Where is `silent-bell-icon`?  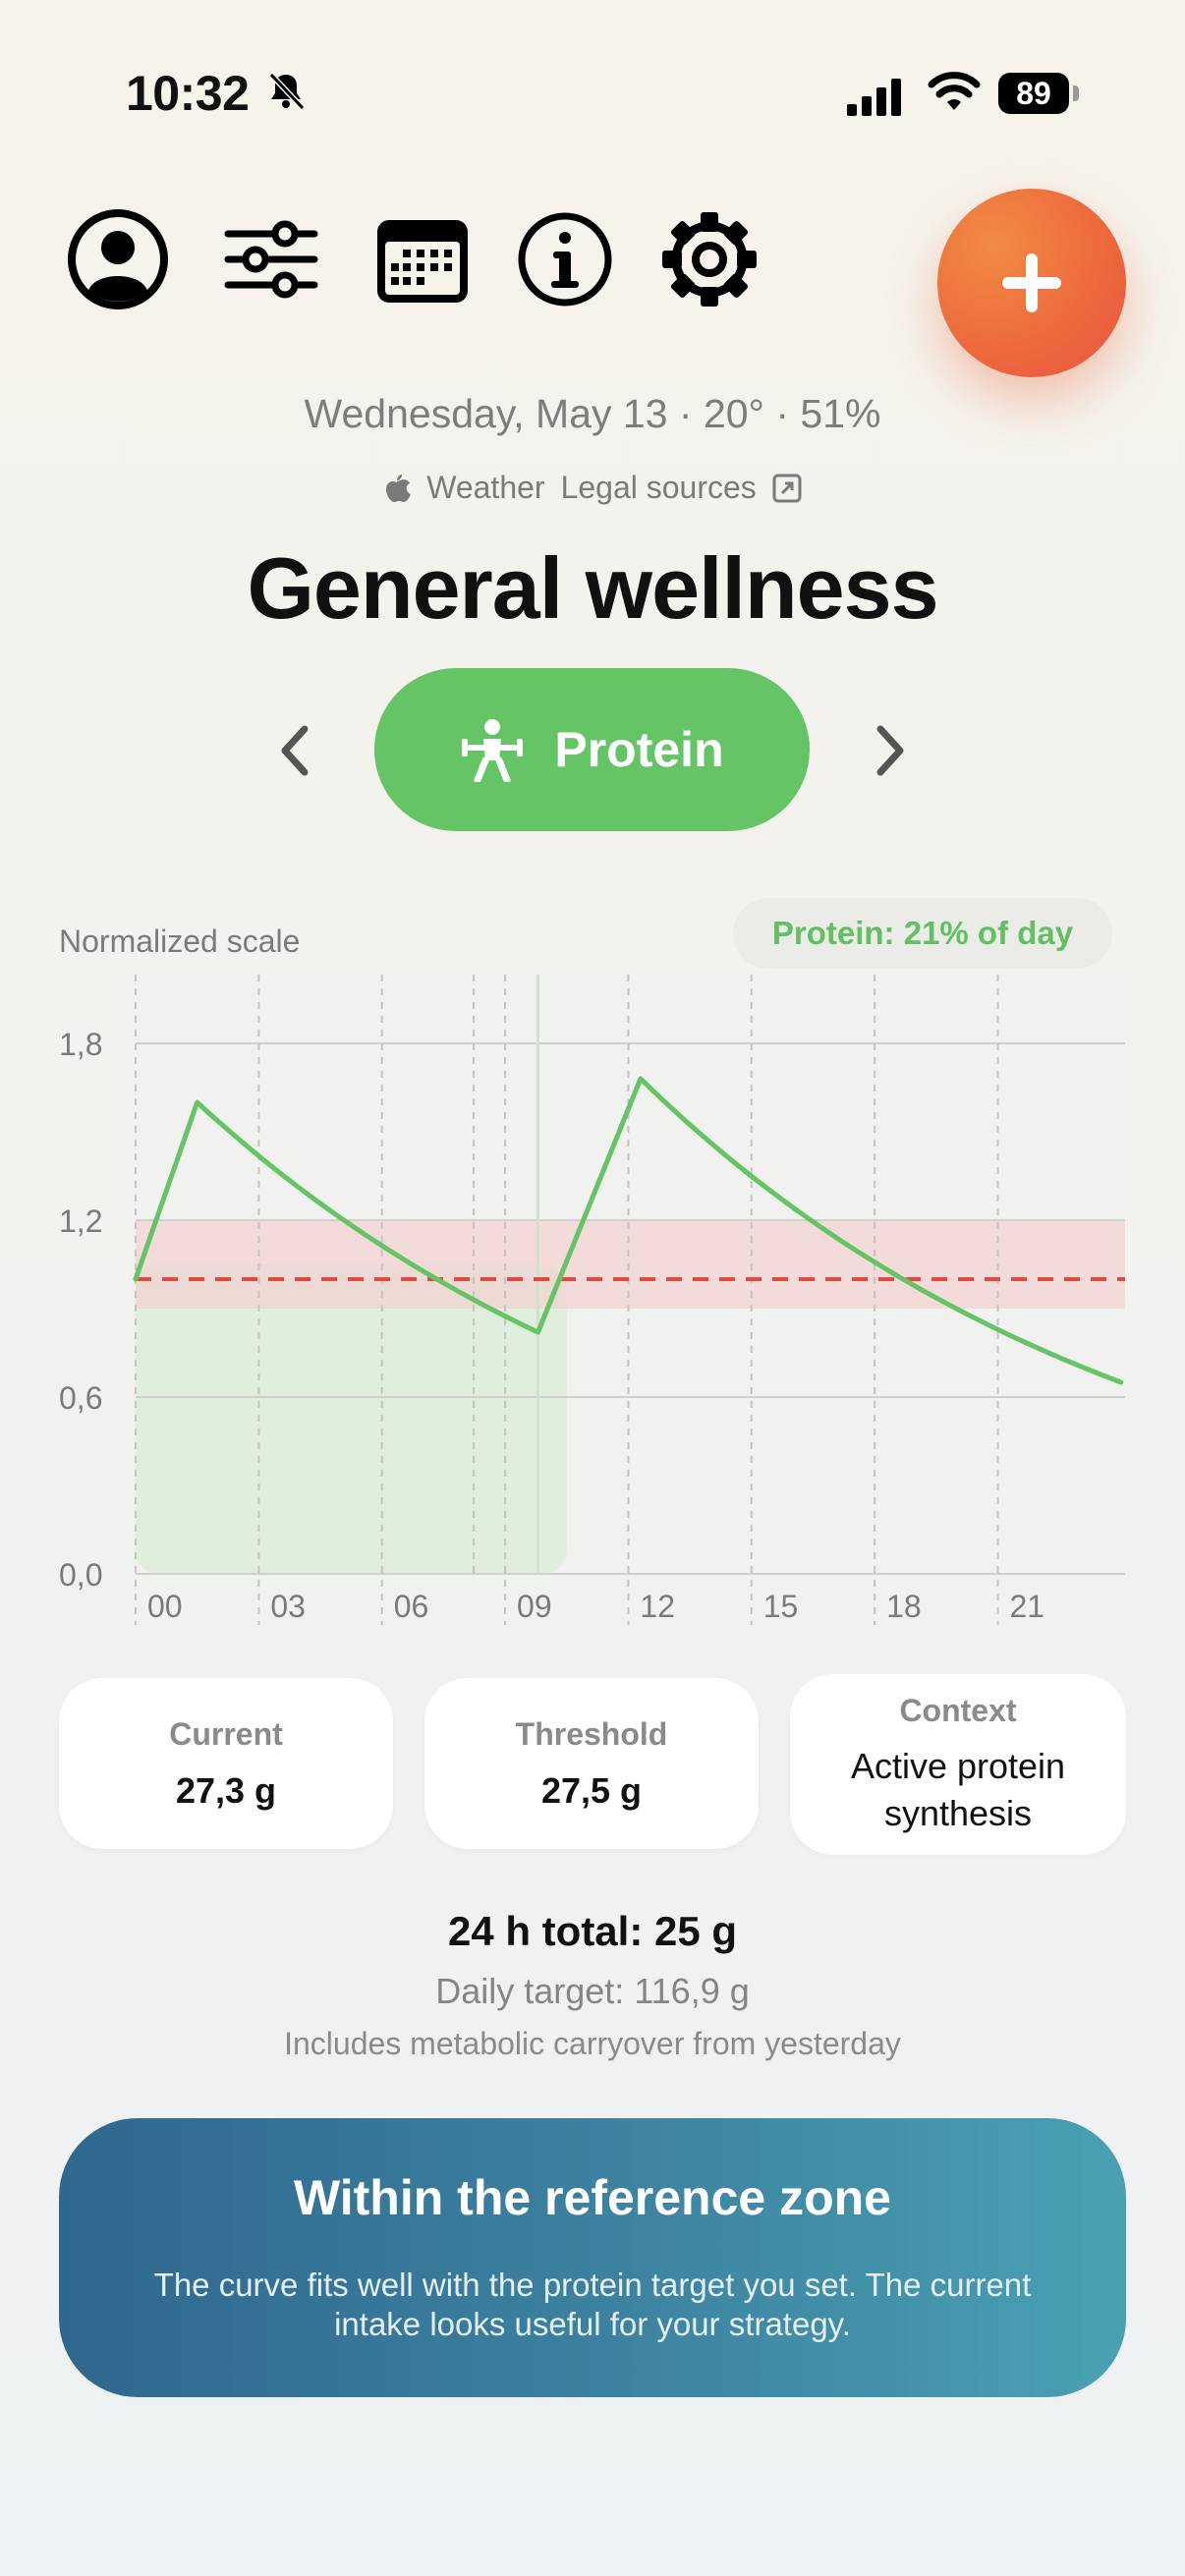
silent-bell-icon is located at coordinates (287, 91).